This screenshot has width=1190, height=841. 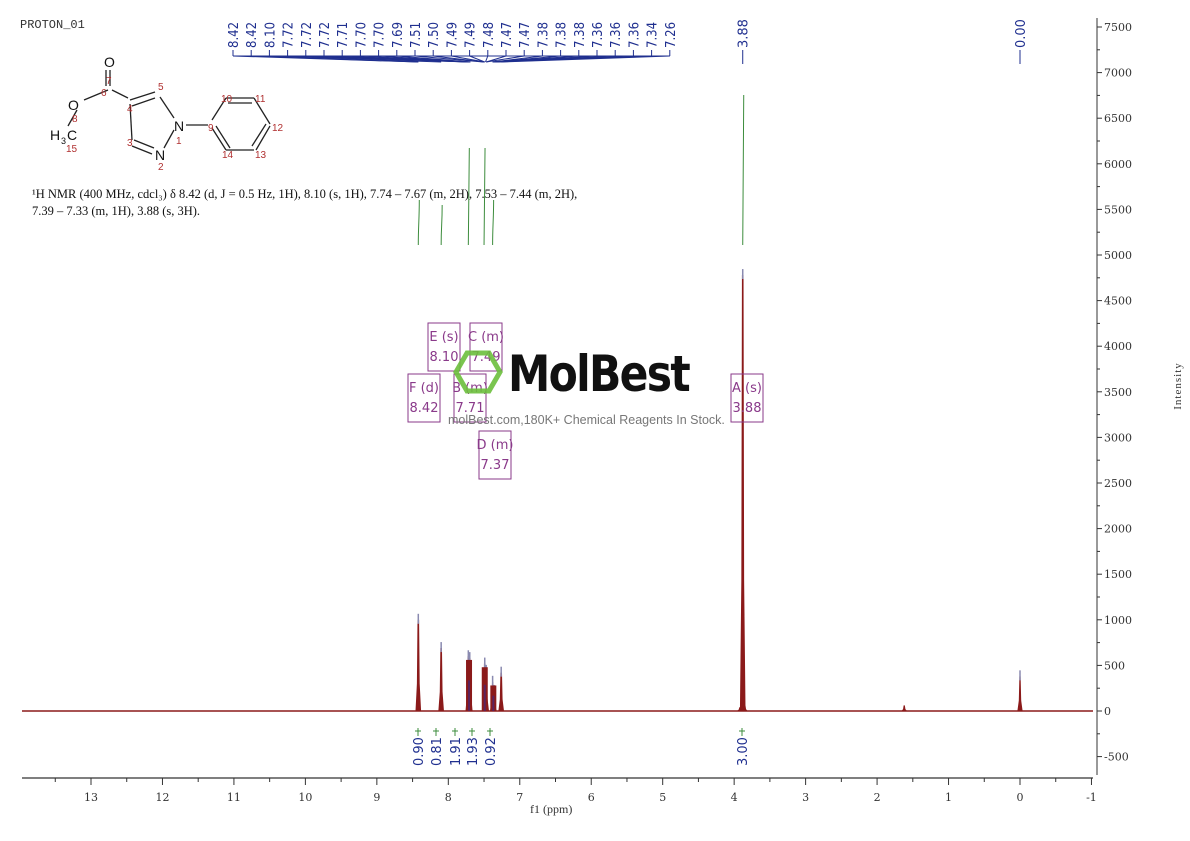 I want to click on x-tick-label: 0, so click(x=1020, y=797).